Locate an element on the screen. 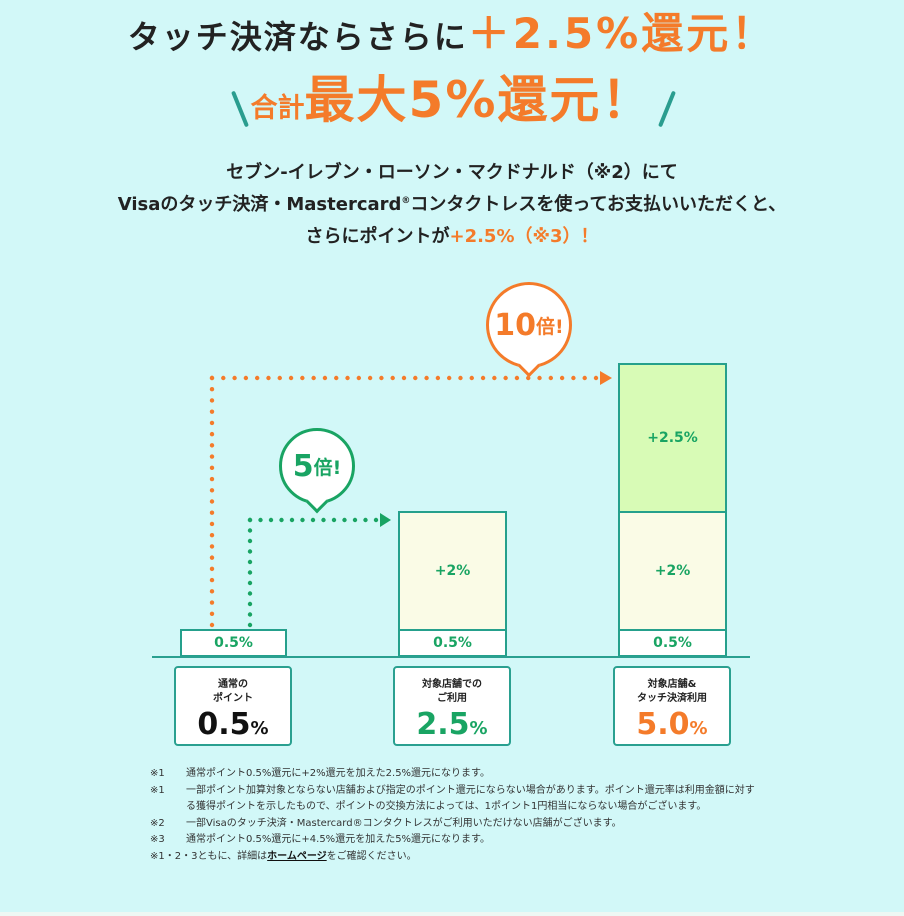 Image resolution: width=904 pixels, height=916 pixels. col1-base-block: 0.5% is located at coordinates (233, 643).